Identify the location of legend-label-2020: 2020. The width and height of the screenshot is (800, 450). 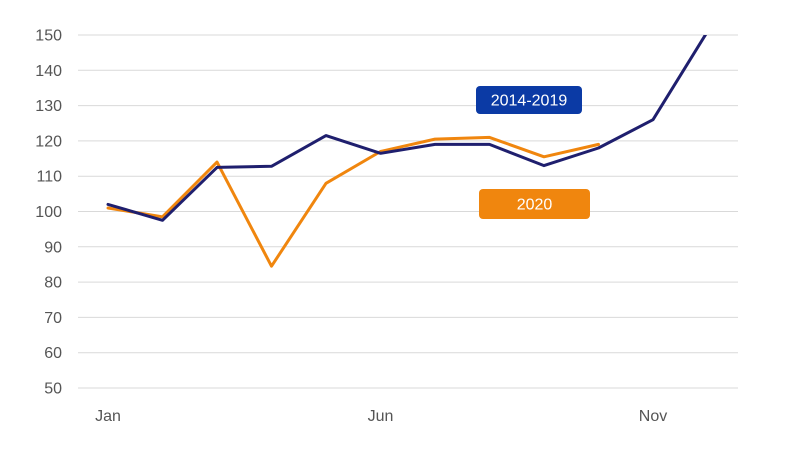
(534, 204).